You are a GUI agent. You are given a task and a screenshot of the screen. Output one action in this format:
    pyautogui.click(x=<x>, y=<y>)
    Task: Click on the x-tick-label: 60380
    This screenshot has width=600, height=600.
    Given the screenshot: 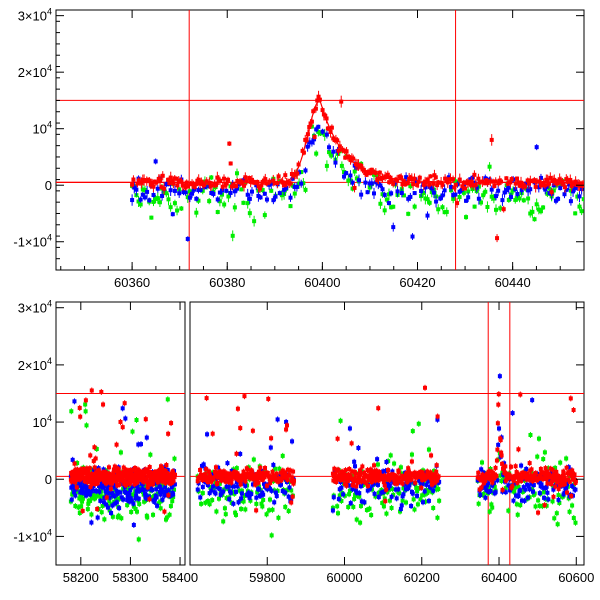 What is the action you would take?
    pyautogui.click(x=227, y=282)
    